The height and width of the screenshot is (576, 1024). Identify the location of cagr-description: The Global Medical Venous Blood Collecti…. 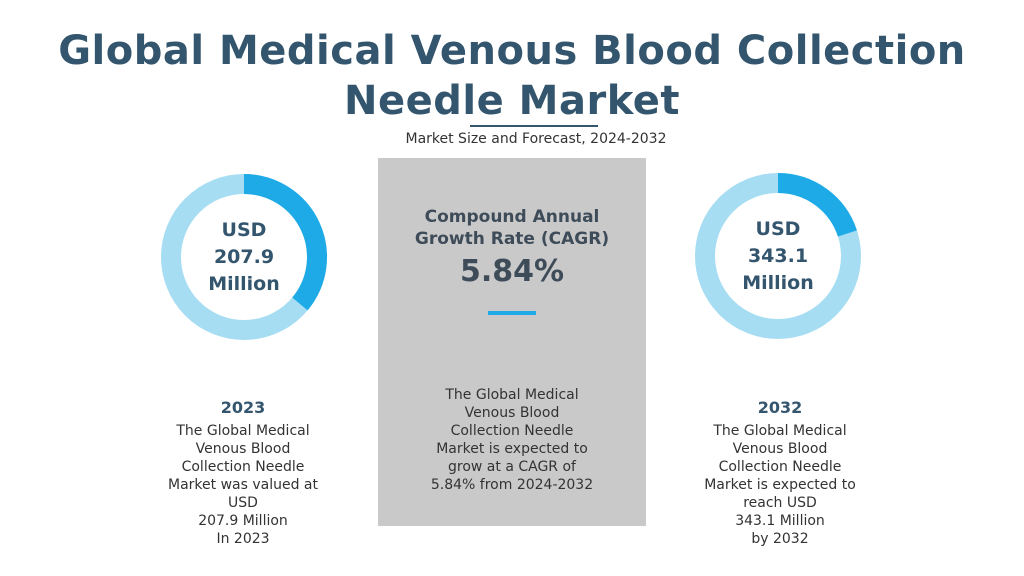
(512, 440).